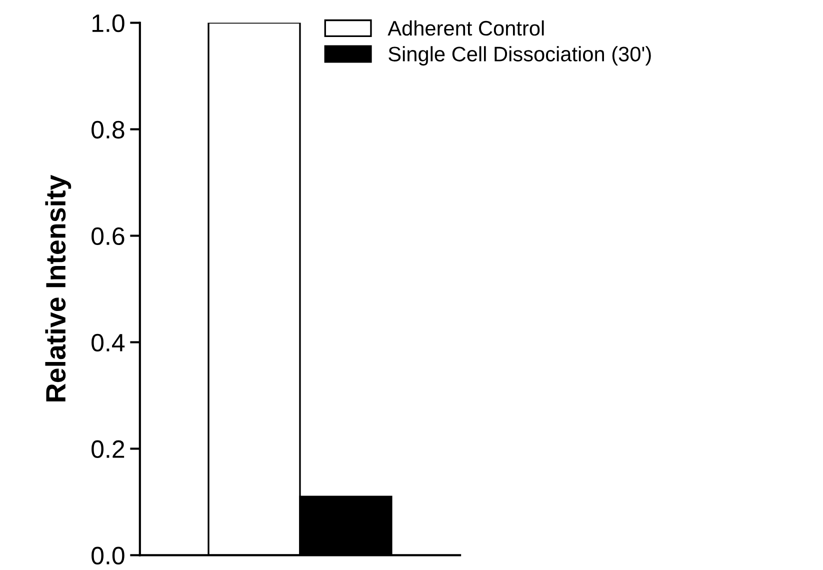 This screenshot has height=570, width=823. Describe the element at coordinates (108, 129) in the screenshot. I see `y-tick-label: 0.8` at that location.